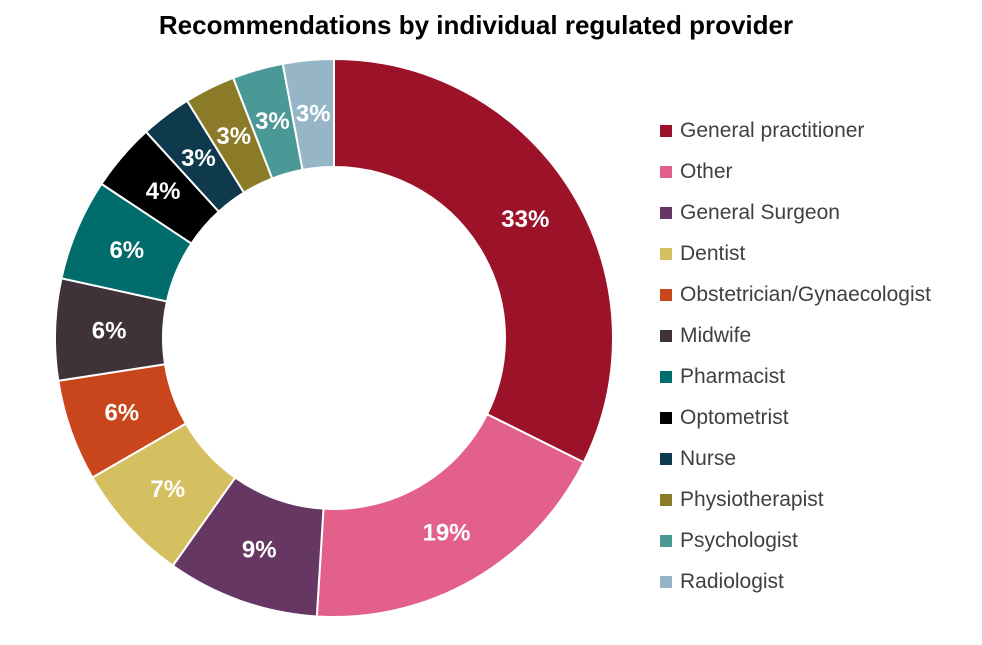  Describe the element at coordinates (733, 376) in the screenshot. I see `legend-label: Pharmacist` at that location.